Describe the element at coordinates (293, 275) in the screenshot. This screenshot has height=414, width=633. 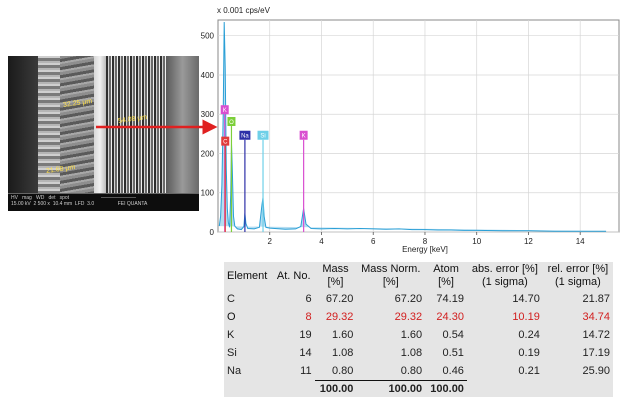
I see `header-at-no: At. No.` at that location.